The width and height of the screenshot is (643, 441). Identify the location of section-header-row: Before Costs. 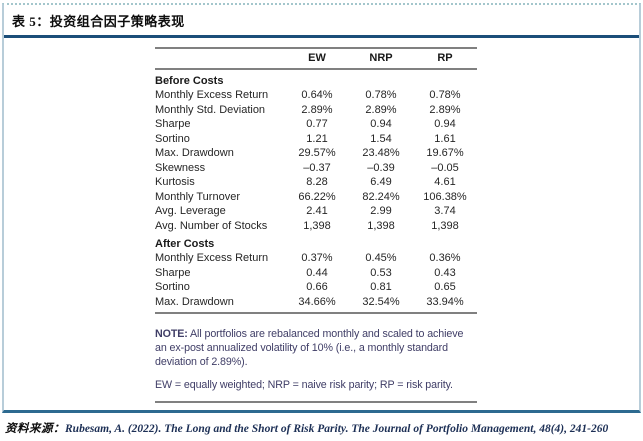
(316, 78).